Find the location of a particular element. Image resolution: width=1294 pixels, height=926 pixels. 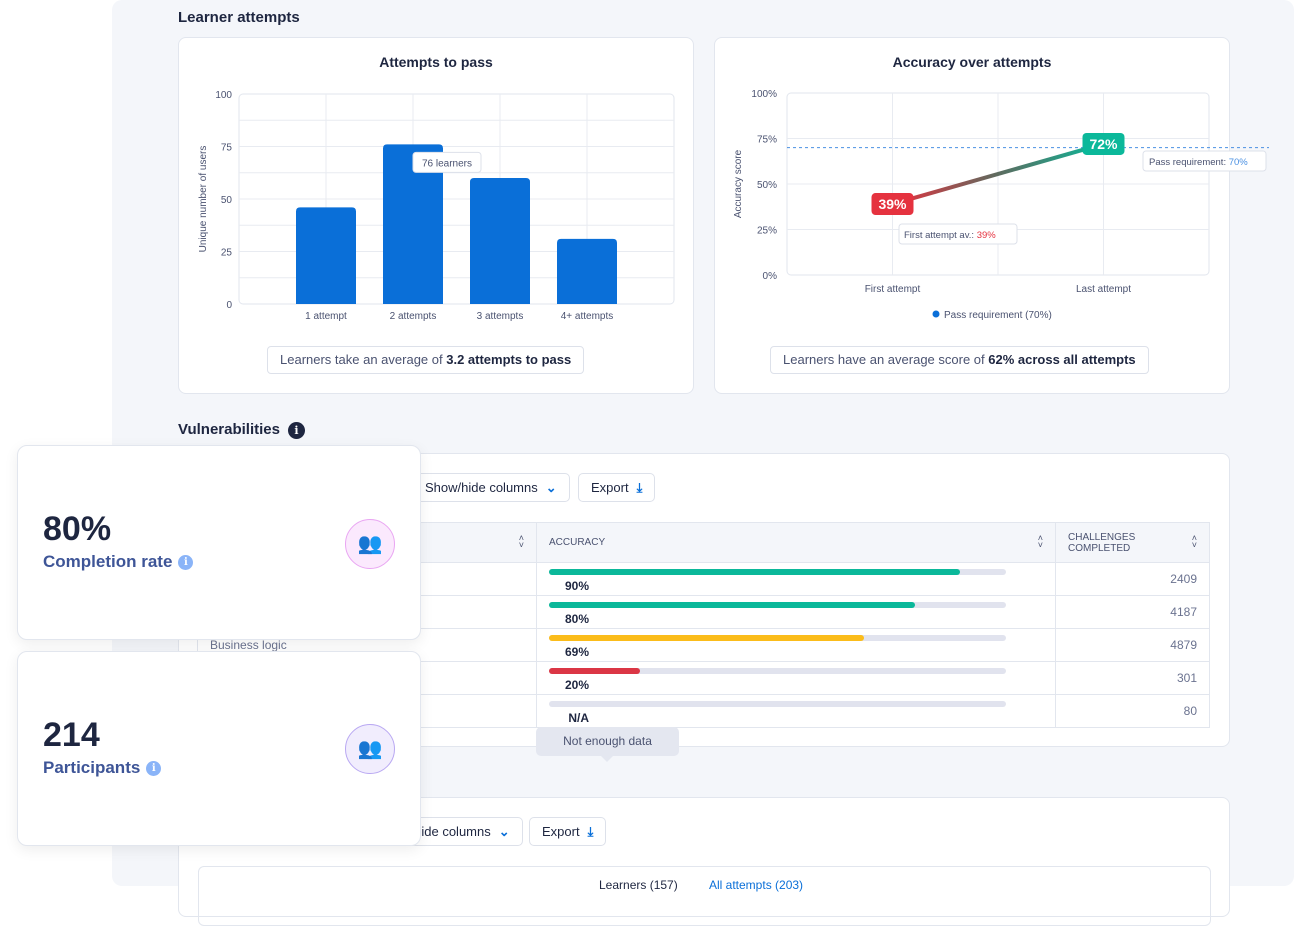

learners-table: Learners (157) All attempts (203) is located at coordinates (704, 896).